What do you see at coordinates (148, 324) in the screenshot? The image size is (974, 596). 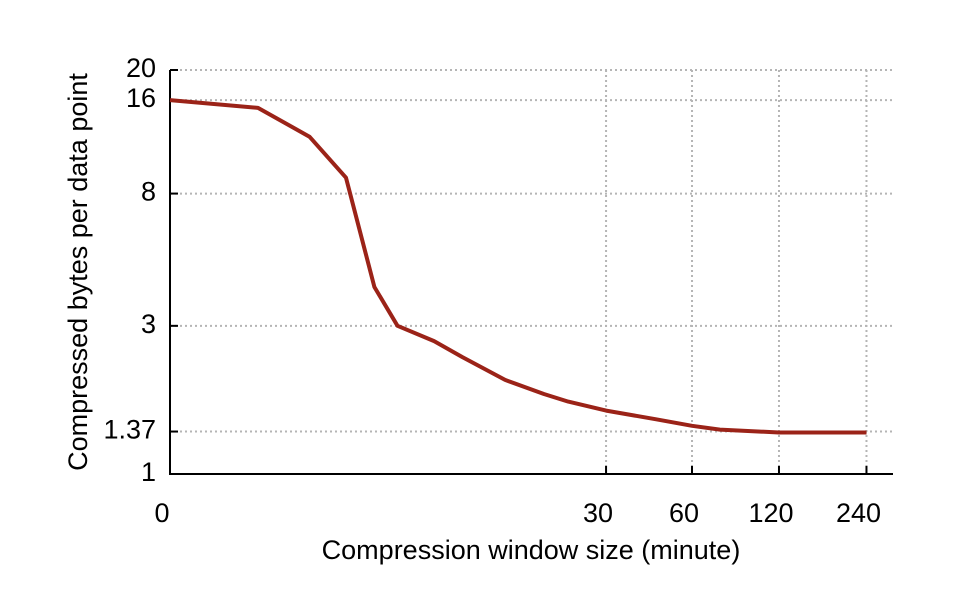 I see `y-tick-label: 3` at bounding box center [148, 324].